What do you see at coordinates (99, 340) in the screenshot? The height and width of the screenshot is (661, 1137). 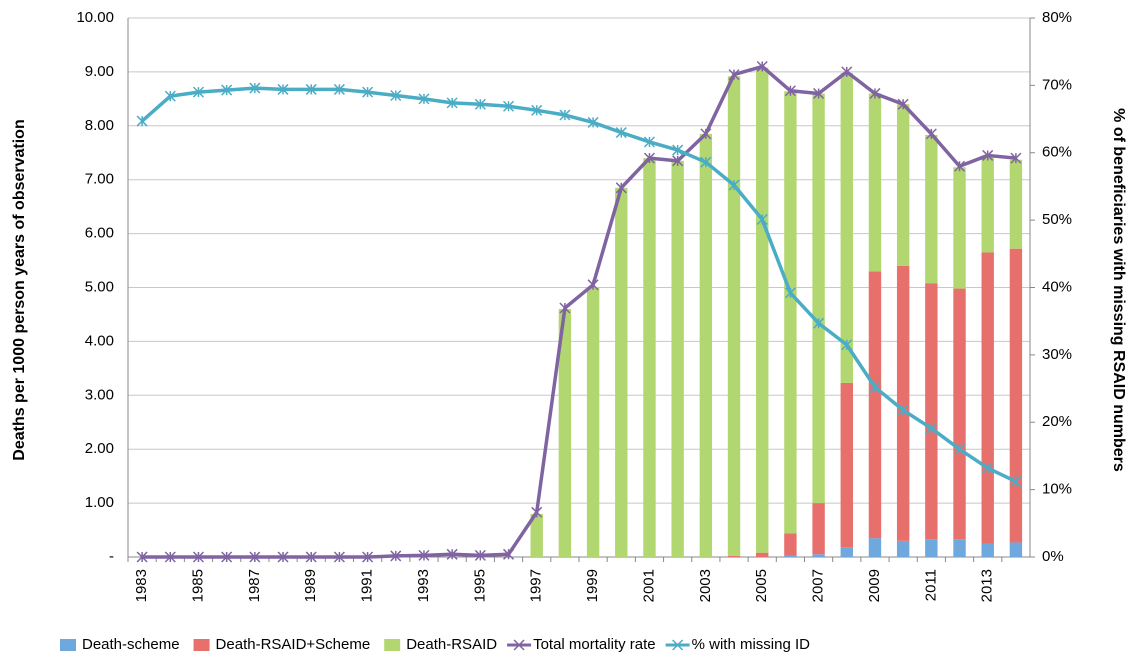 I see `y-tick-label: 4.00` at bounding box center [99, 340].